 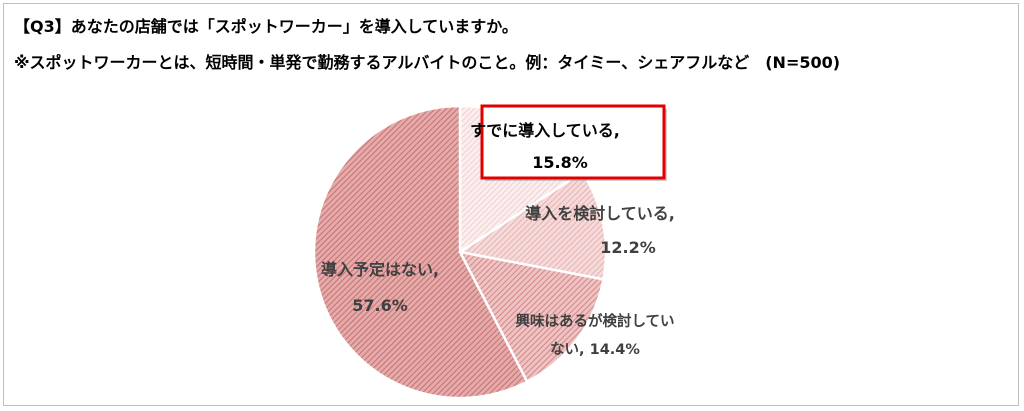 I want to click on data-value-slice-considering: 12.2%, so click(x=628, y=247).